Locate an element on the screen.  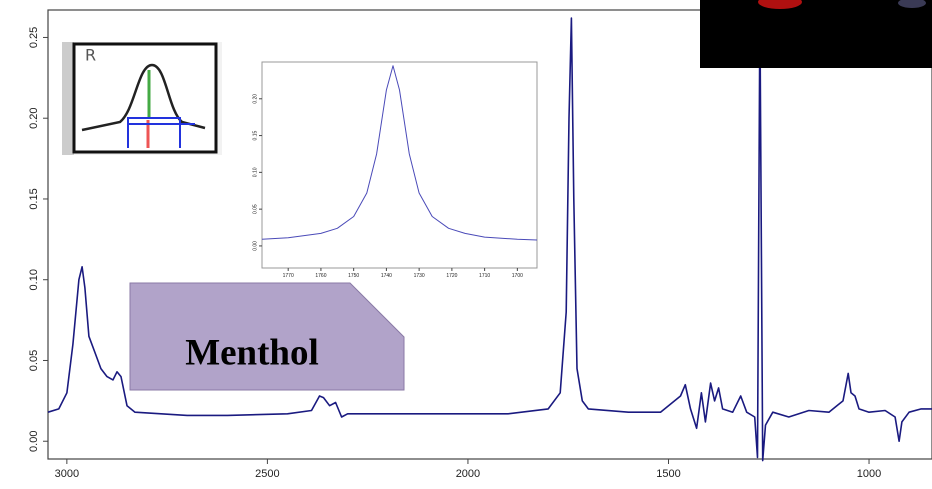
x-tick-label: 1750 is located at coordinates (353, 276).